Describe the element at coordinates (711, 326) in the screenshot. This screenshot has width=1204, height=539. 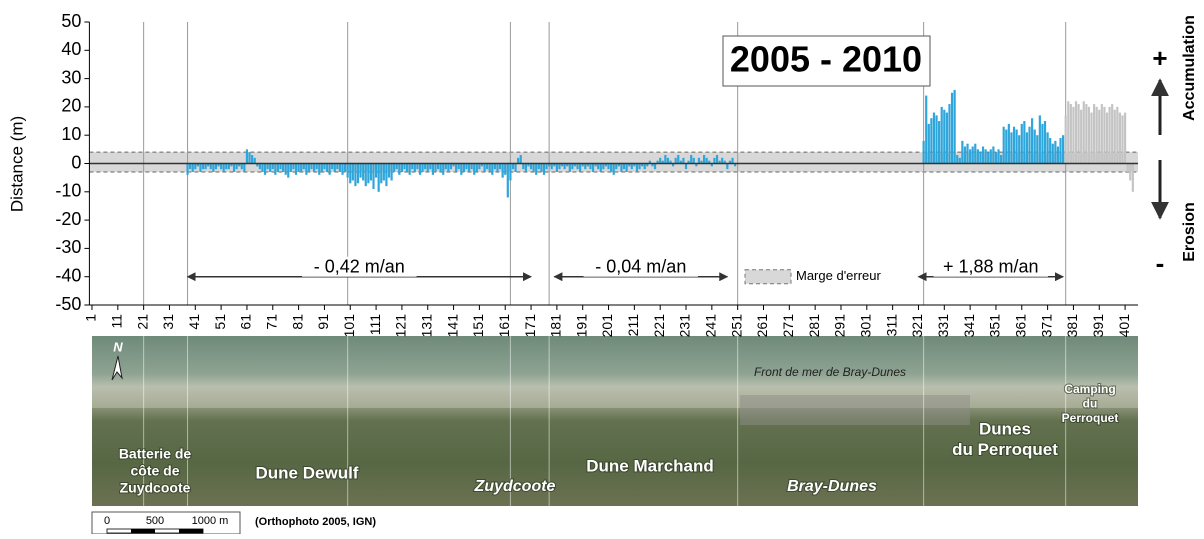
I see `x-tick-label: 241` at that location.